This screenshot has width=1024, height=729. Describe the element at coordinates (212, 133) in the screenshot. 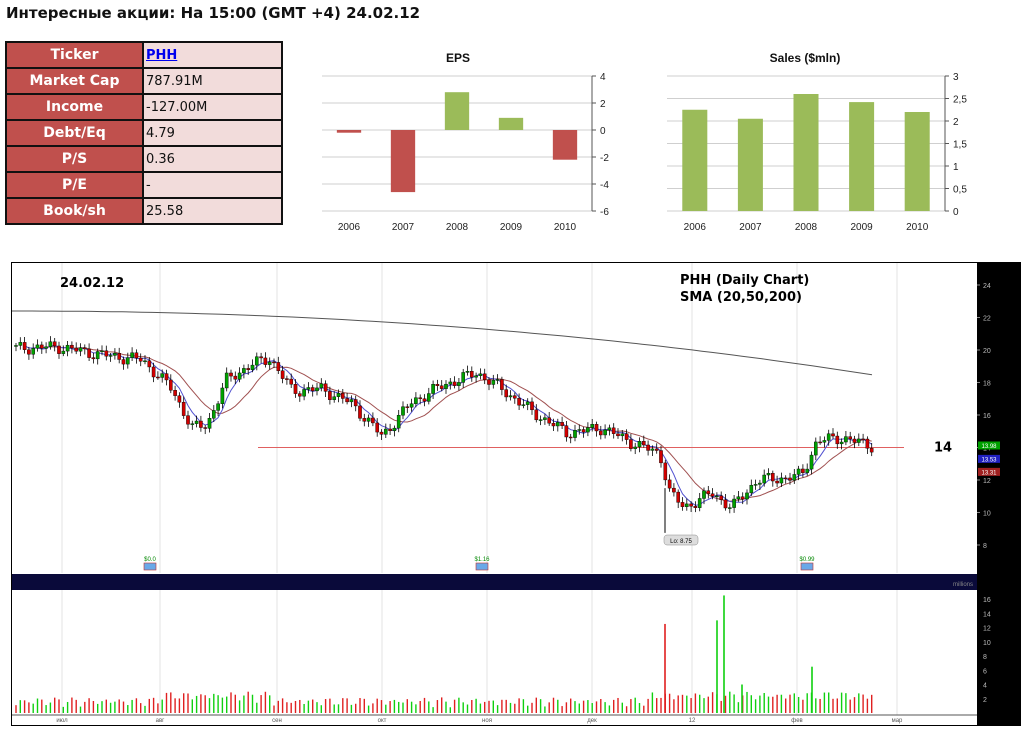

I see `debt-eq-value: 4.79` at that location.